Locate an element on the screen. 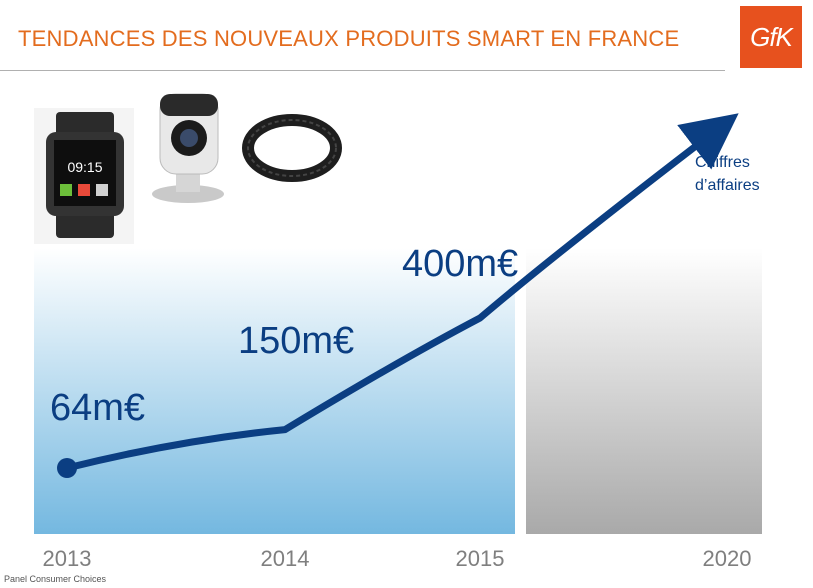  gfk-logo: GfK is located at coordinates (771, 37).